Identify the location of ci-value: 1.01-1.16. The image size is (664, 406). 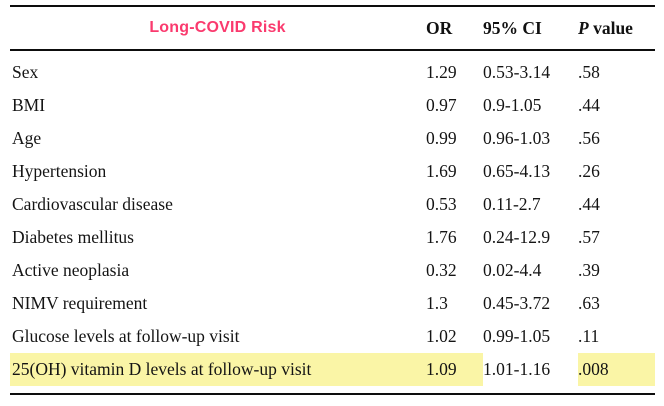
(517, 369).